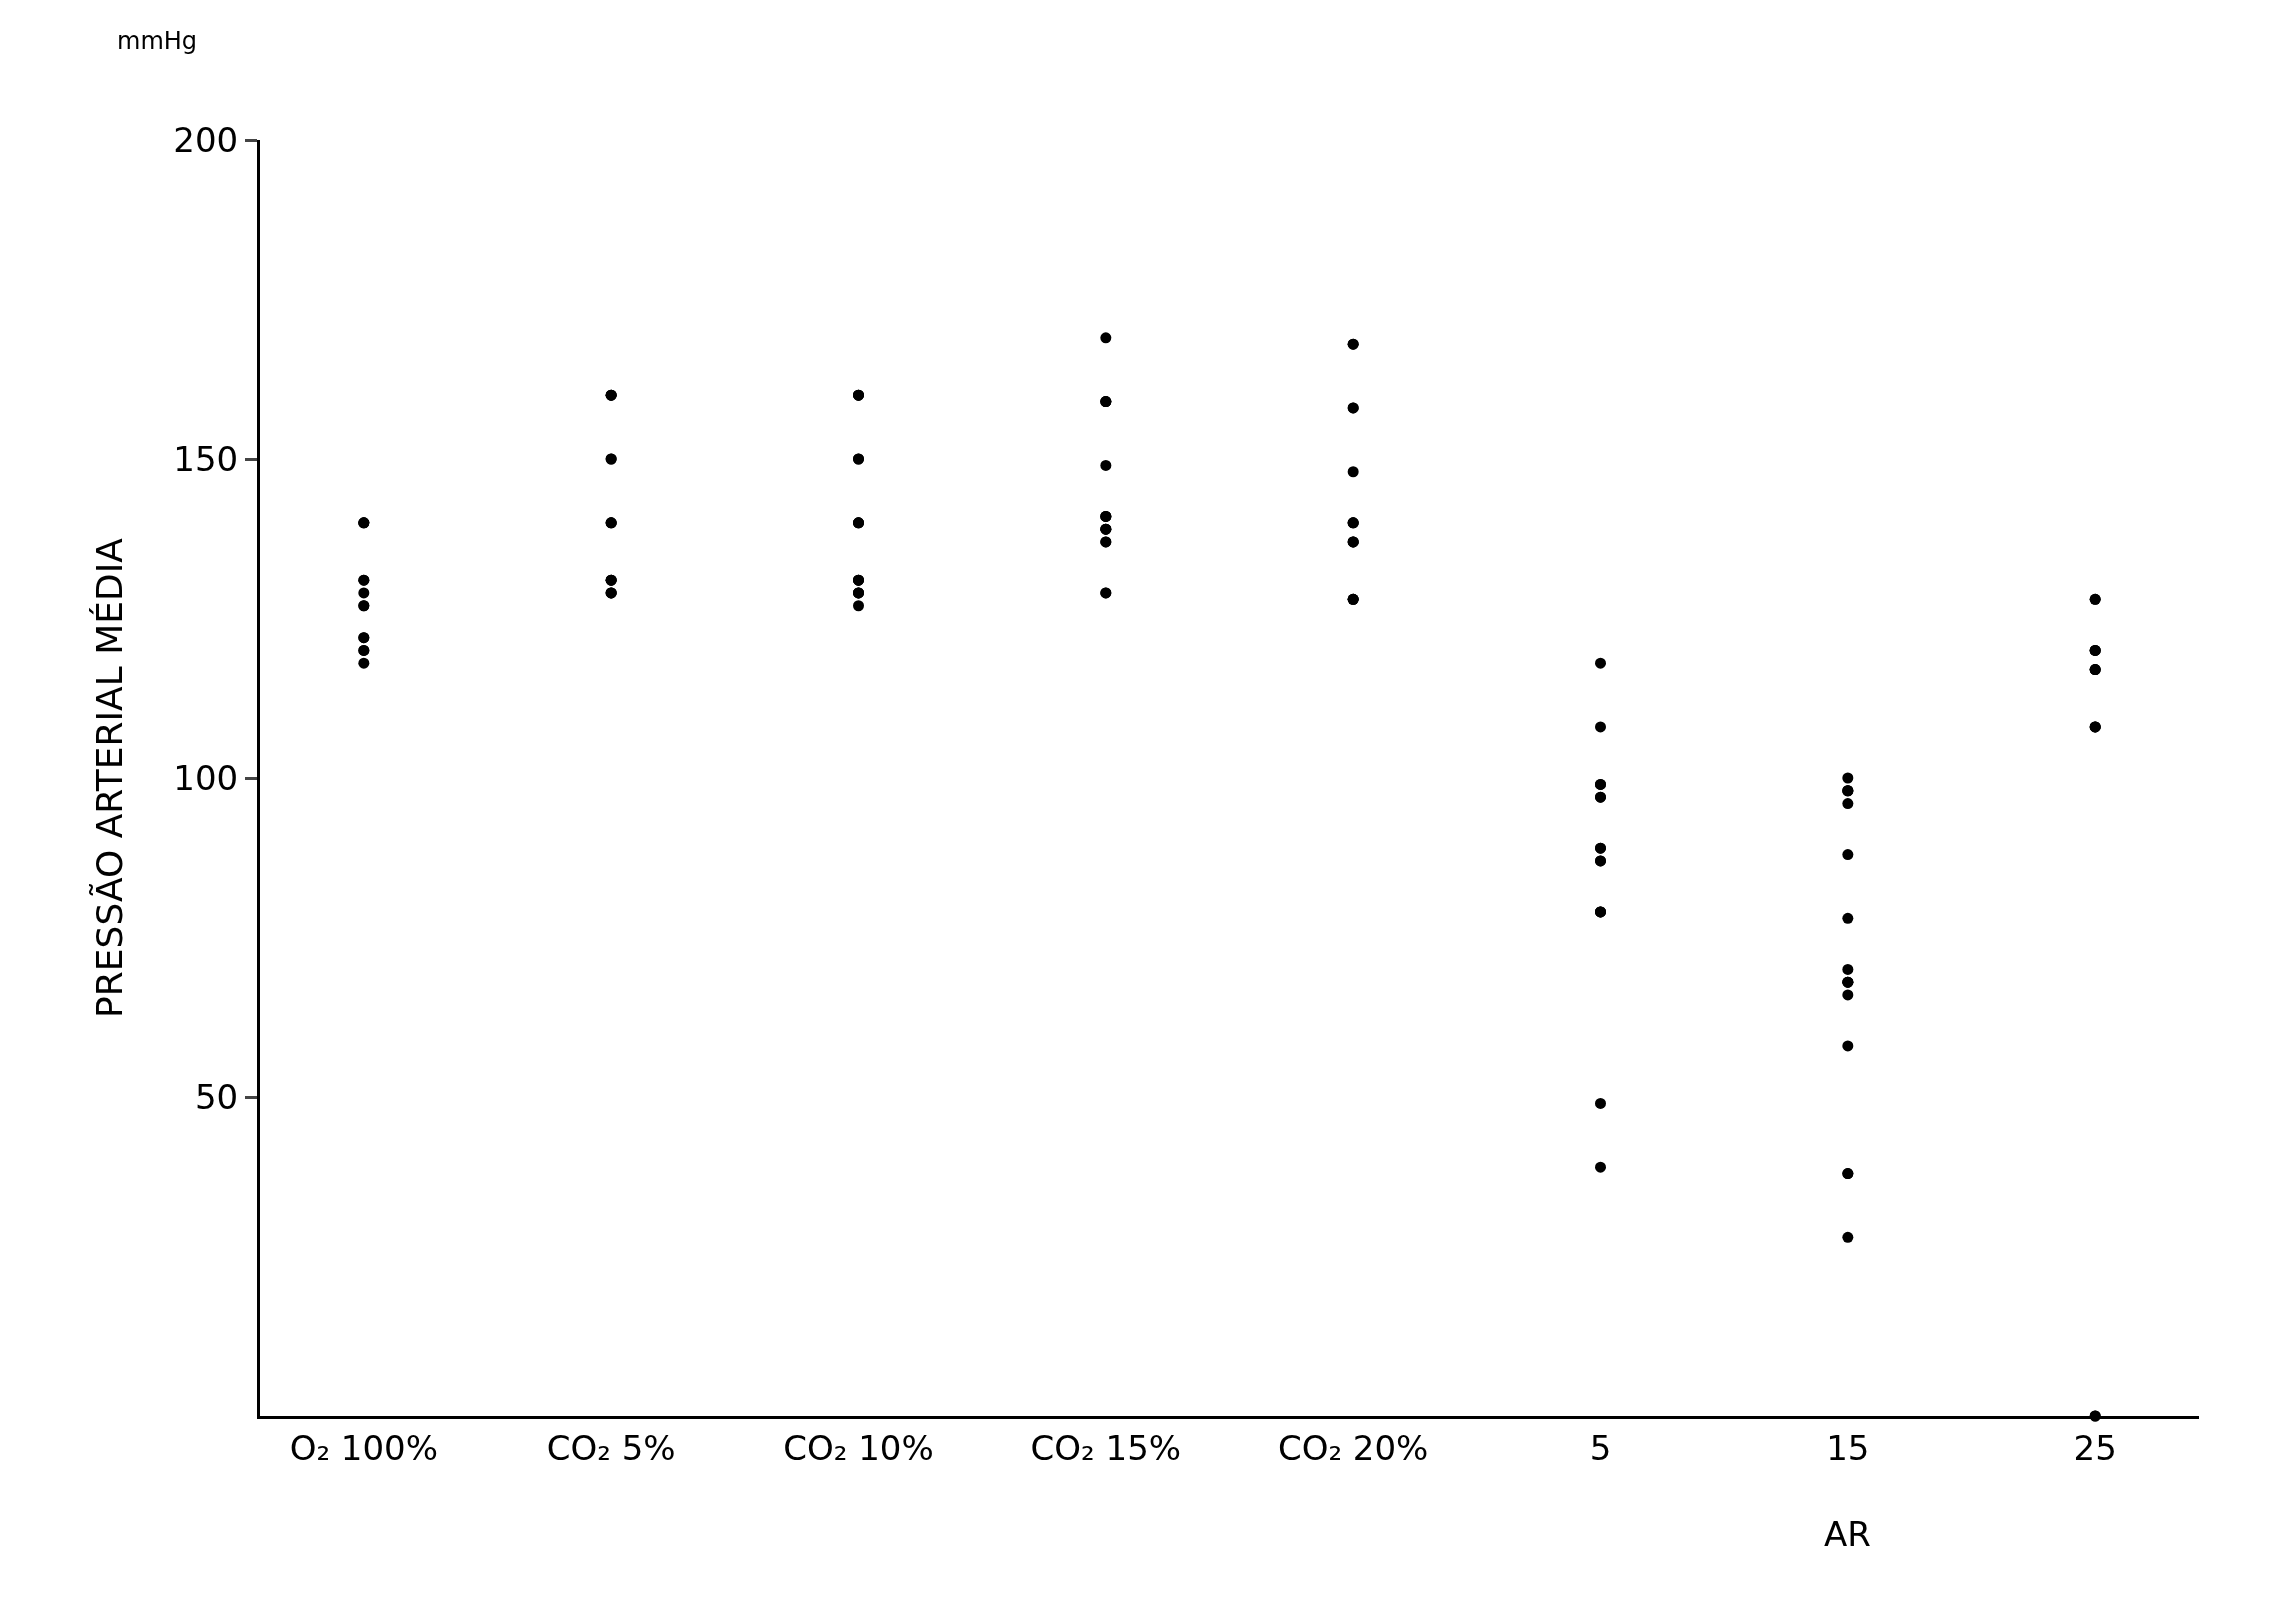  I want to click on x-tick-label: CO₂ 5%, so click(611, 1447).